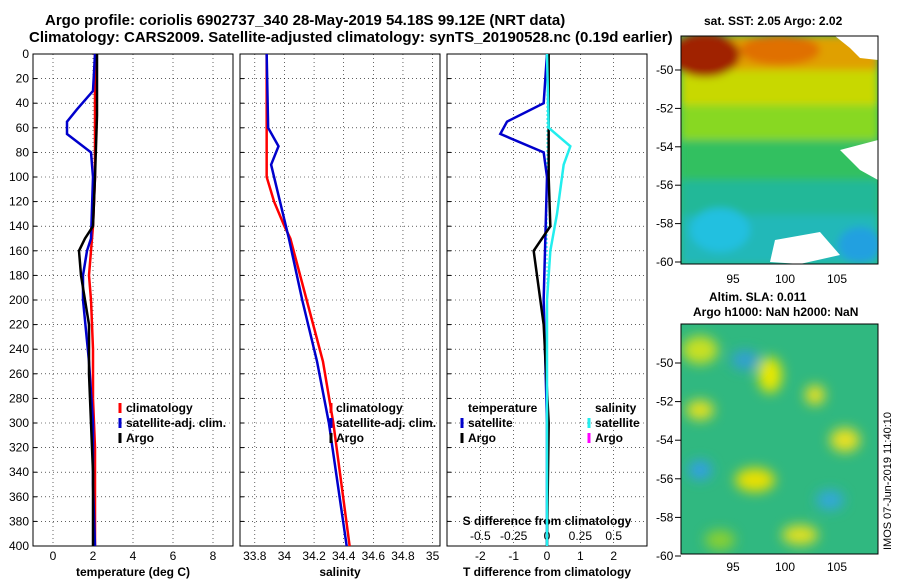 This screenshot has width=900, height=580. Describe the element at coordinates (616, 408) in the screenshot. I see `legend-title-salinity: salinity` at that location.